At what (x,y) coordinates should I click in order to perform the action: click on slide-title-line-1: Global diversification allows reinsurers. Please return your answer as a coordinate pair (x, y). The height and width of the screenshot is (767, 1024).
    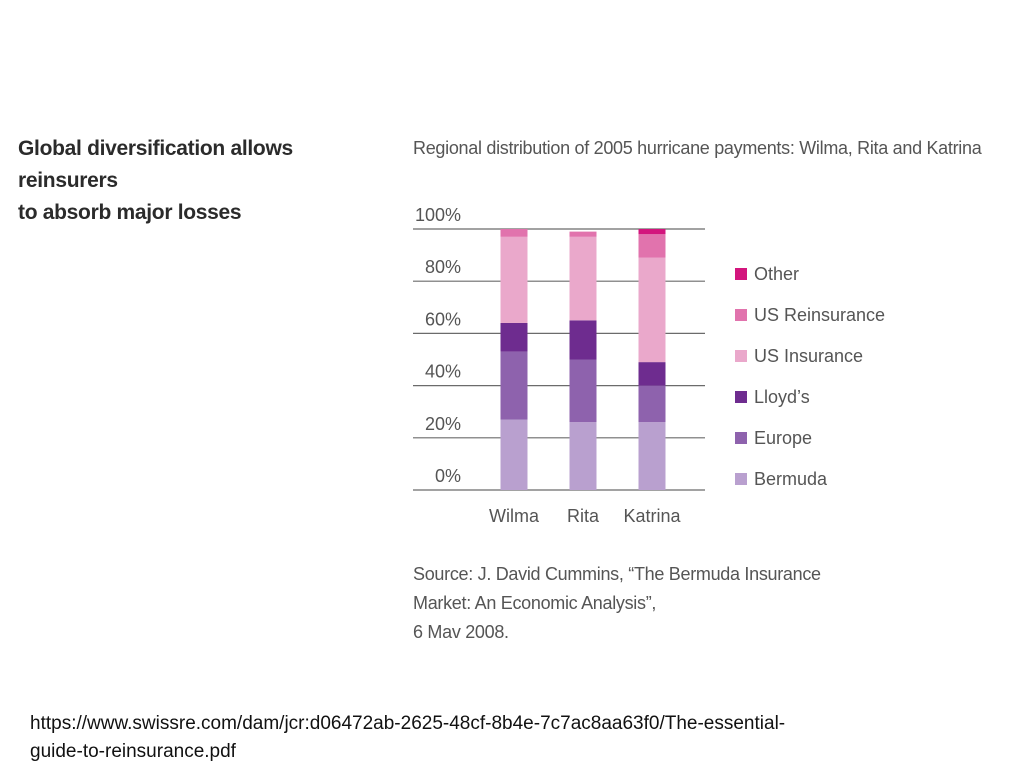
    Looking at the image, I should click on (155, 164).